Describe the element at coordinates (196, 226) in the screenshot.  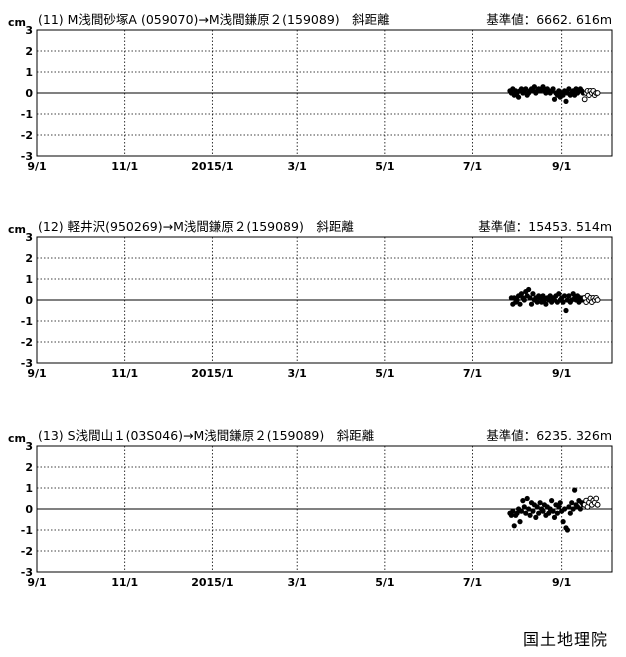
I see `chart-title: (12) 軽井沢(950269)→M浅間鎌原２(159089) 斜距離` at that location.